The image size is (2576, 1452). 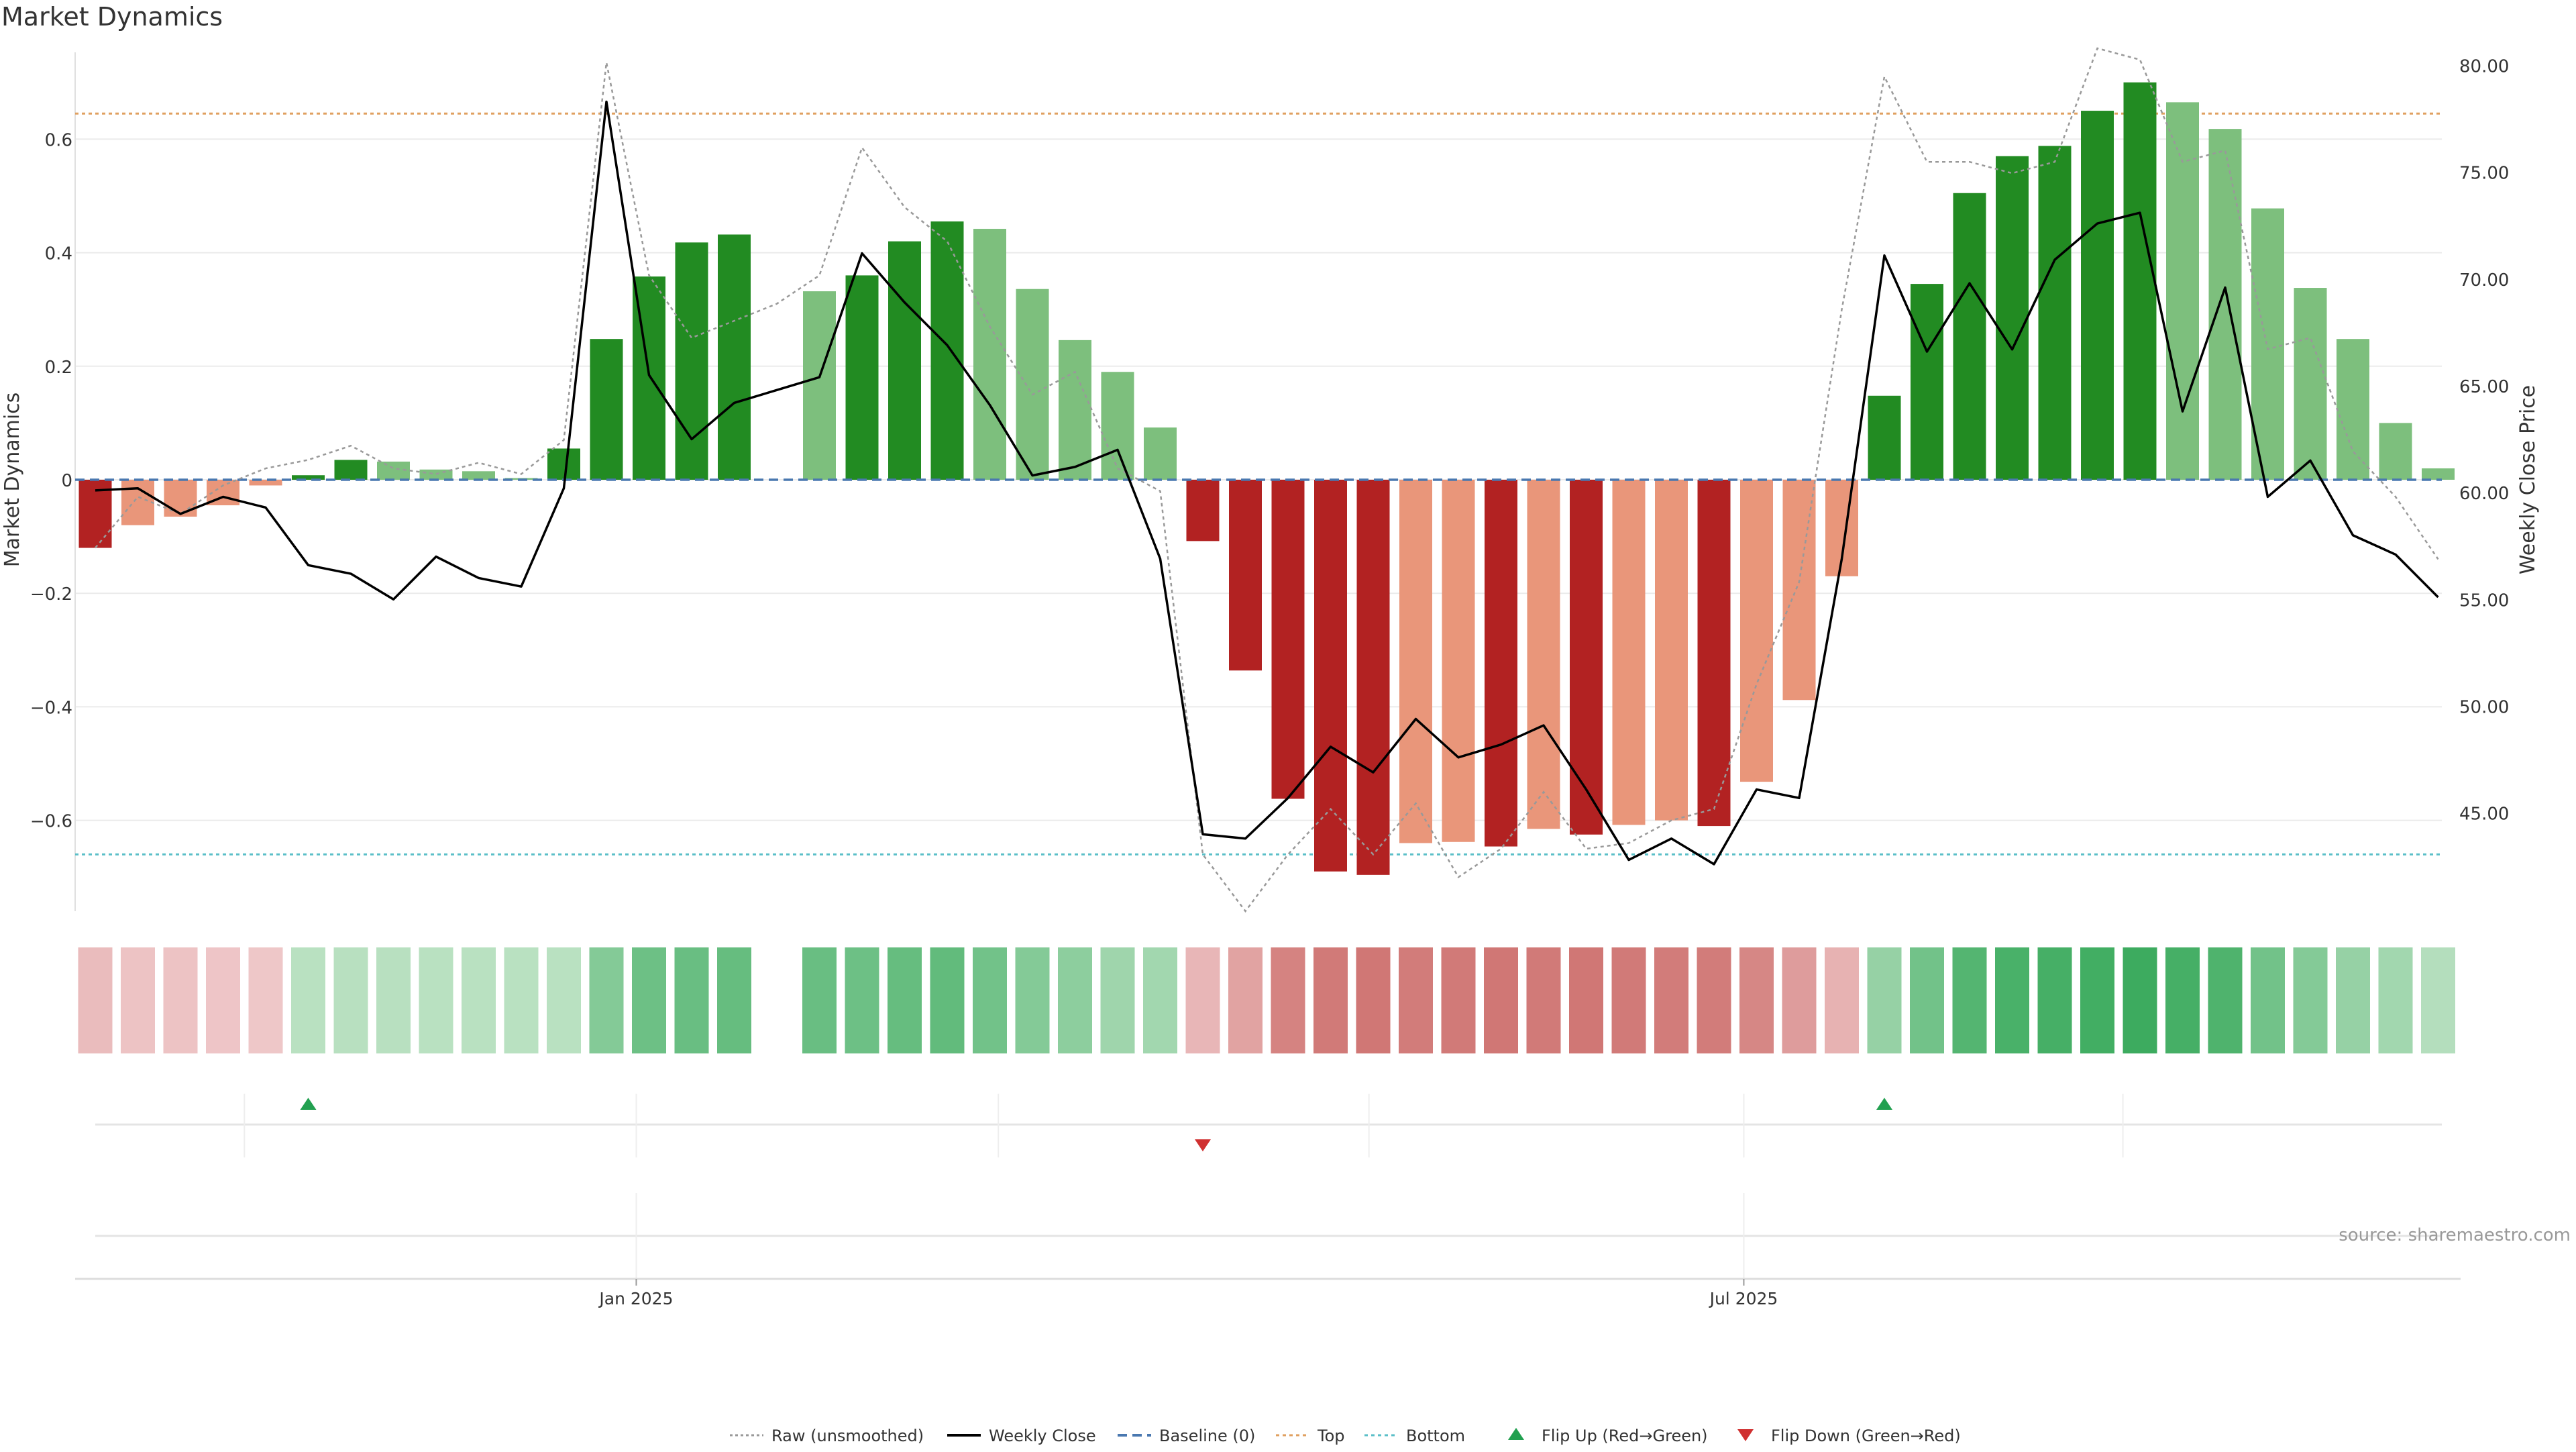 What do you see at coordinates (1042, 1436) in the screenshot?
I see `legend-label: Weekly Close` at bounding box center [1042, 1436].